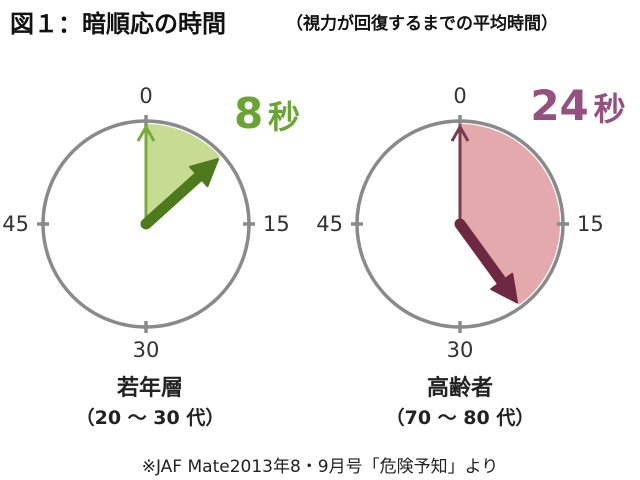 Image resolution: width=640 pixels, height=480 pixels. What do you see at coordinates (267, 113) in the screenshot?
I see `value-label: 8 秒` at bounding box center [267, 113].